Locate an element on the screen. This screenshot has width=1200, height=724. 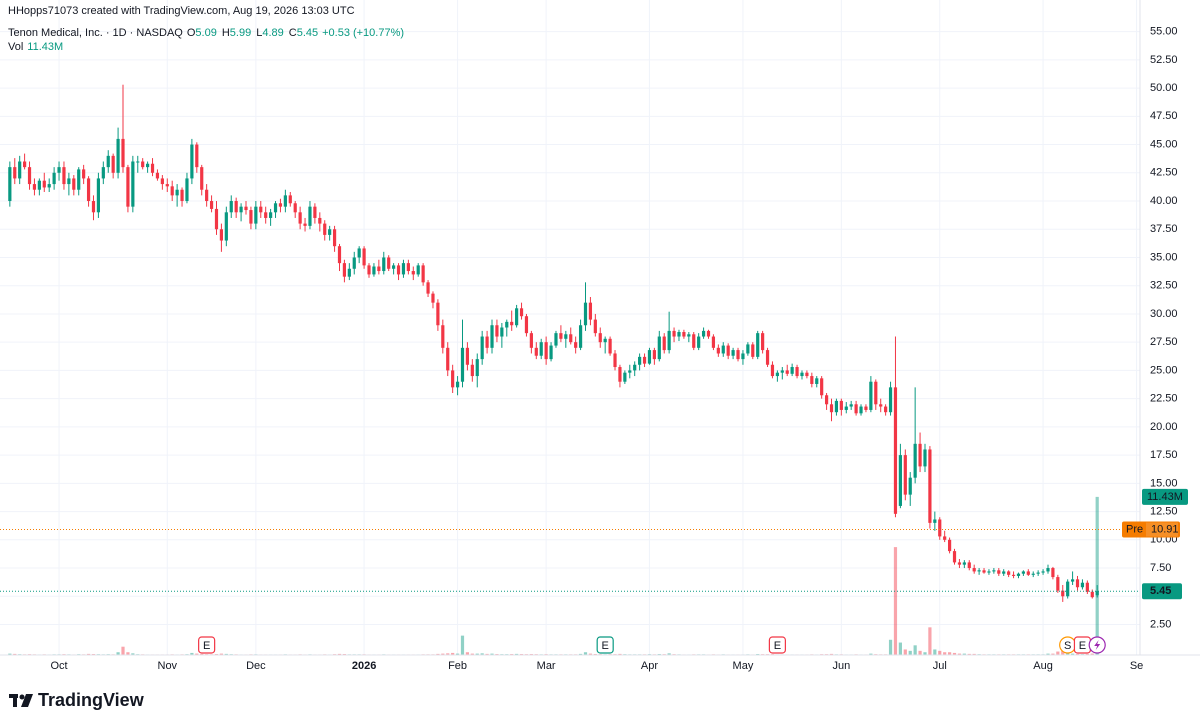
volume-value: 11.43M is located at coordinates (45, 47).